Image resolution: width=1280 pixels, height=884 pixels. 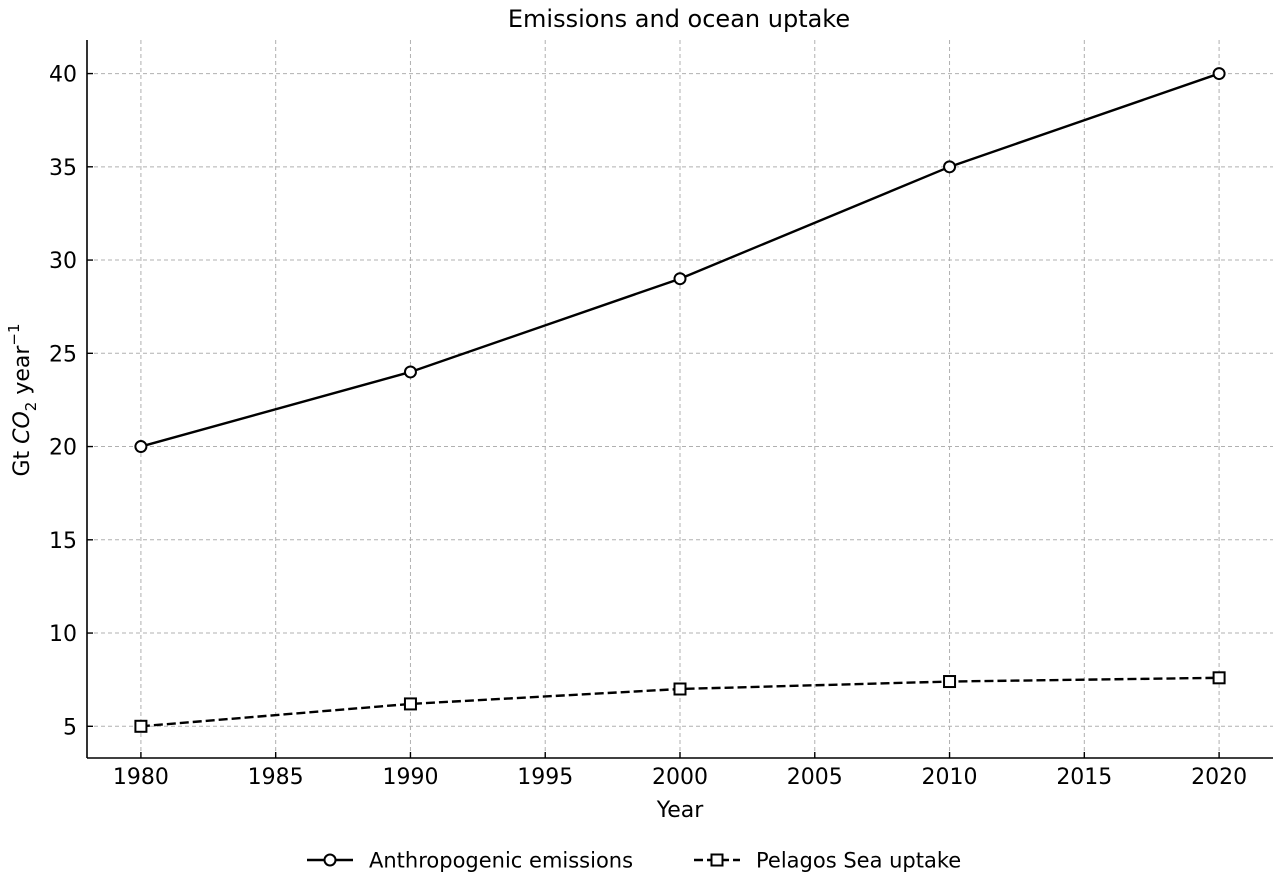 What do you see at coordinates (1219, 777) in the screenshot?
I see `x-tick-label: 2020` at bounding box center [1219, 777].